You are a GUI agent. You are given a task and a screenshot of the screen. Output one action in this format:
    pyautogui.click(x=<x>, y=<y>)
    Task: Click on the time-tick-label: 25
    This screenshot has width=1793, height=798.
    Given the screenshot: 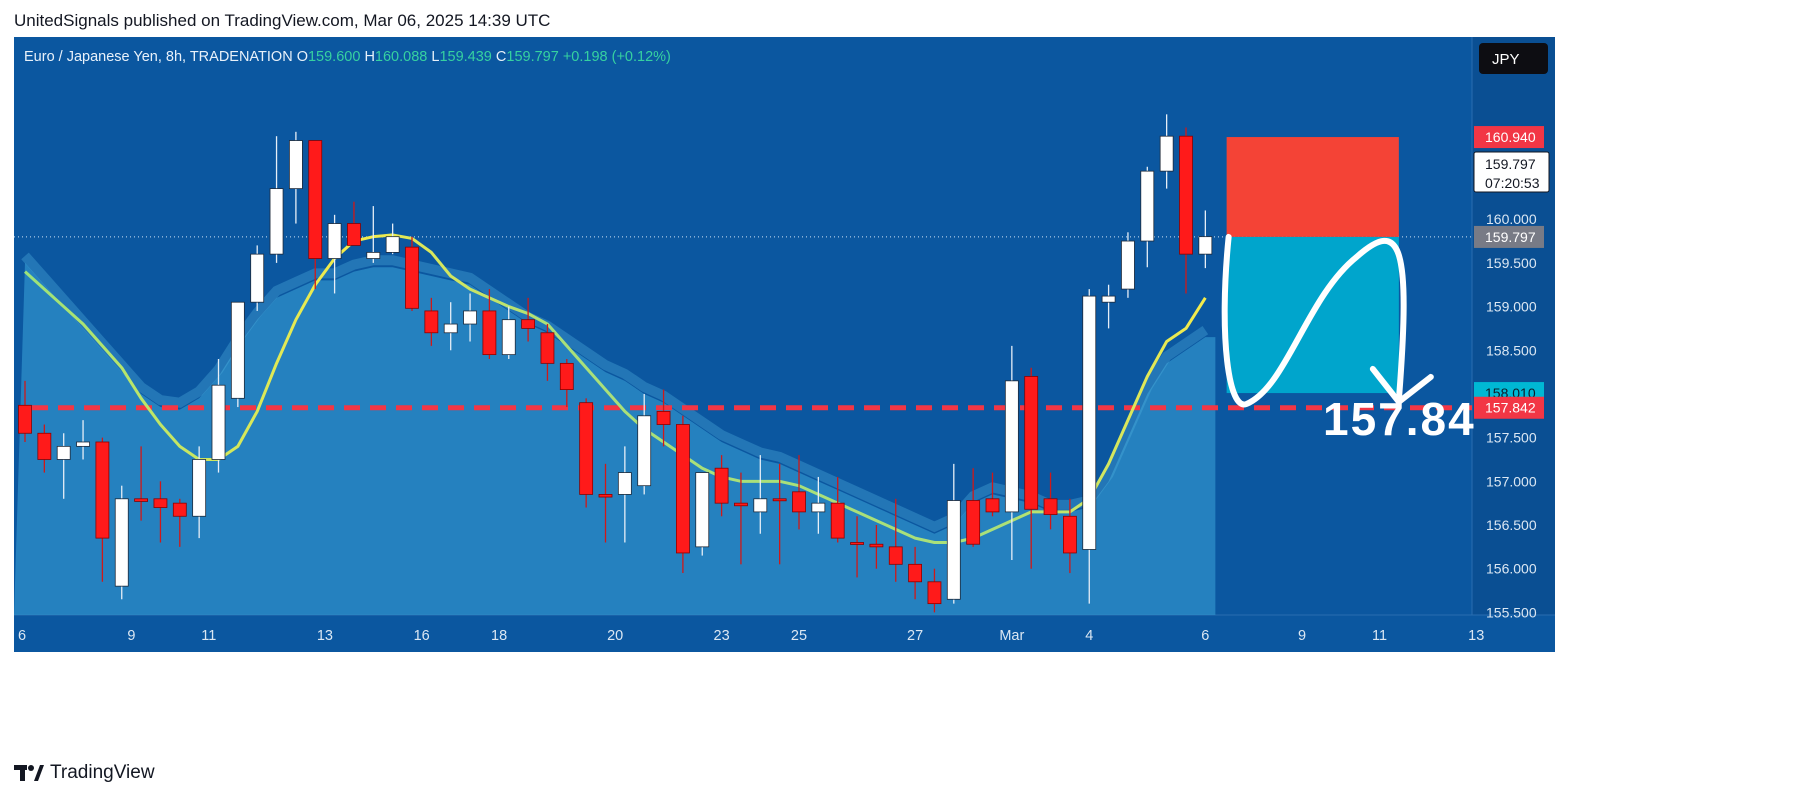 What is the action you would take?
    pyautogui.click(x=799, y=636)
    